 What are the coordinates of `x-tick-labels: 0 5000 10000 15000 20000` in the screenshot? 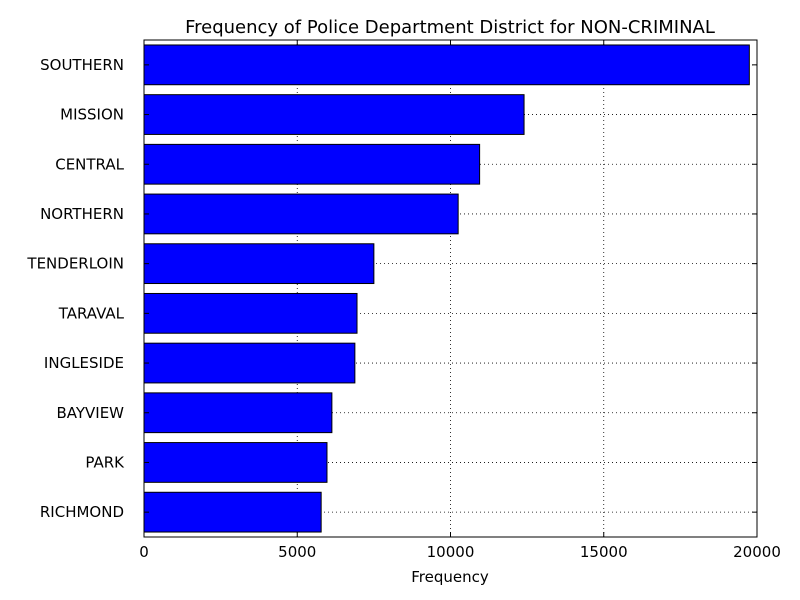 It's located at (460, 552).